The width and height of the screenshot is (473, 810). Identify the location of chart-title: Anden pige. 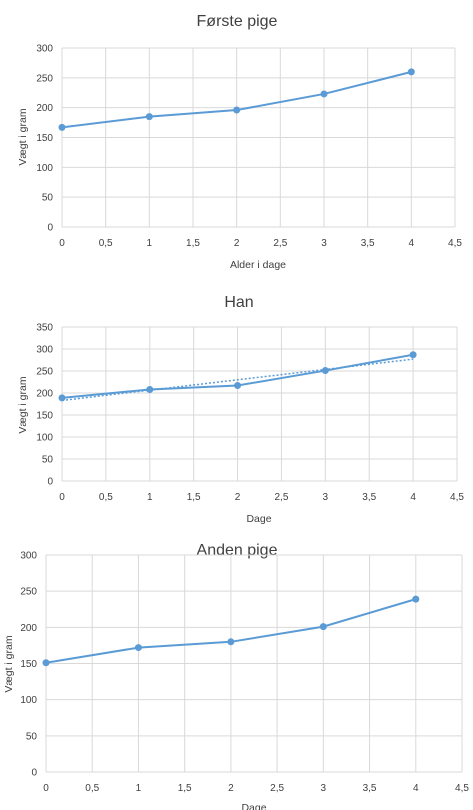
(237, 550).